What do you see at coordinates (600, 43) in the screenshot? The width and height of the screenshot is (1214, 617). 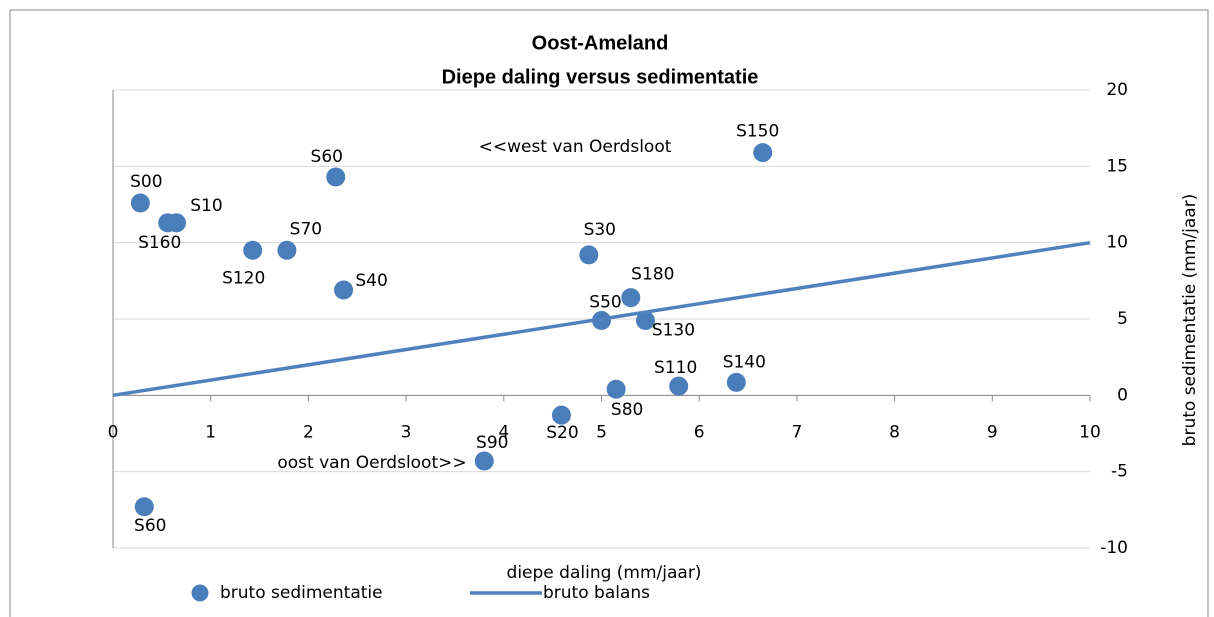 I see `chart-title: Oost-Ameland` at bounding box center [600, 43].